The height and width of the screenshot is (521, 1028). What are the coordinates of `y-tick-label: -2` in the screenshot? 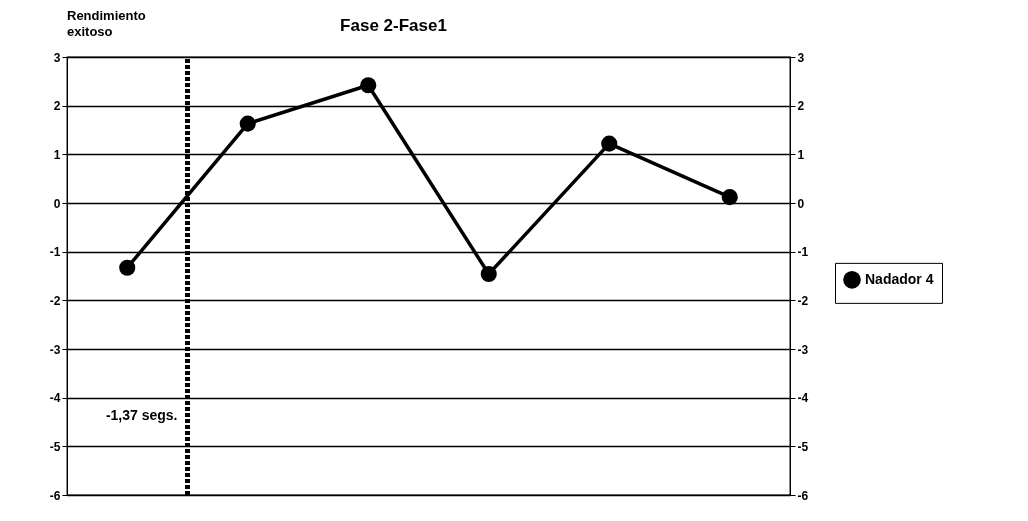 It's located at (55, 300).